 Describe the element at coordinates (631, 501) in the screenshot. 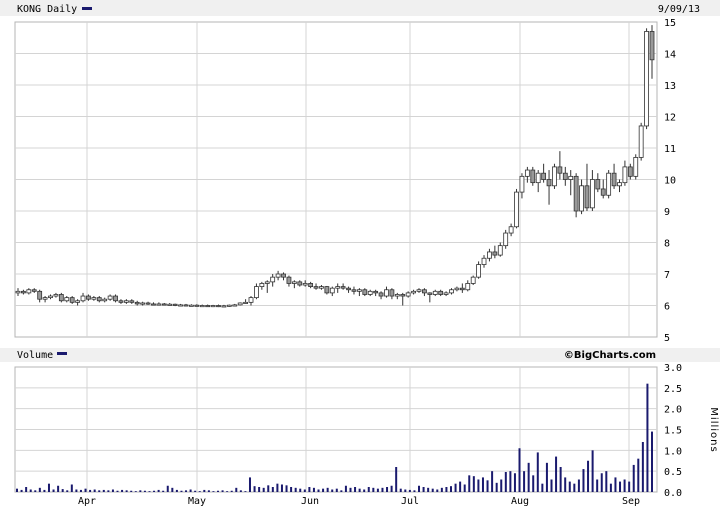

I see `x-tick-label: Sep` at that location.